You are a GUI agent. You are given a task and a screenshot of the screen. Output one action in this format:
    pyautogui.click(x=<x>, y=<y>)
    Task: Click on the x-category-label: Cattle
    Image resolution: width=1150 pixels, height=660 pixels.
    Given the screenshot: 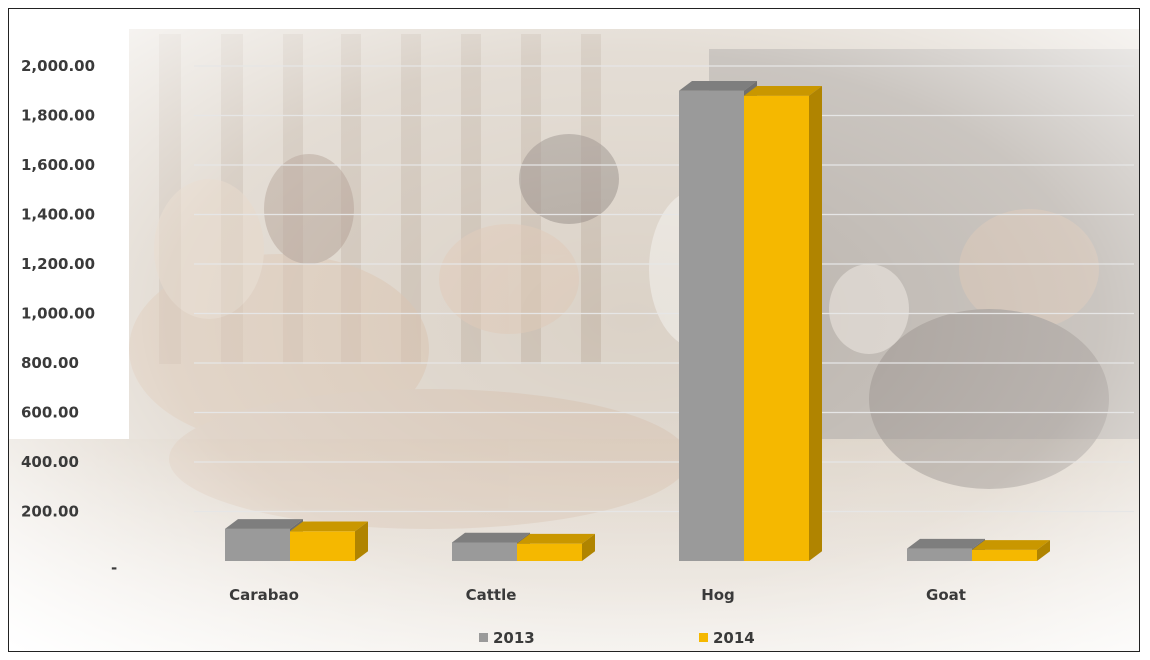 What is the action you would take?
    pyautogui.click(x=491, y=595)
    